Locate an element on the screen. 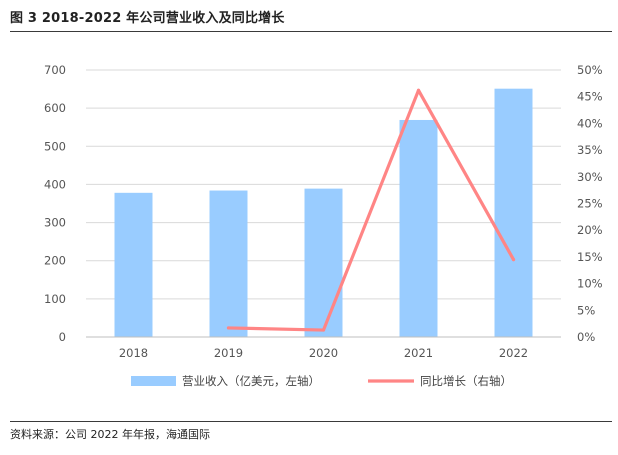 This screenshot has height=455, width=618. legend-label-bar: 营业收入（亿美元，左轴） is located at coordinates (251, 381).